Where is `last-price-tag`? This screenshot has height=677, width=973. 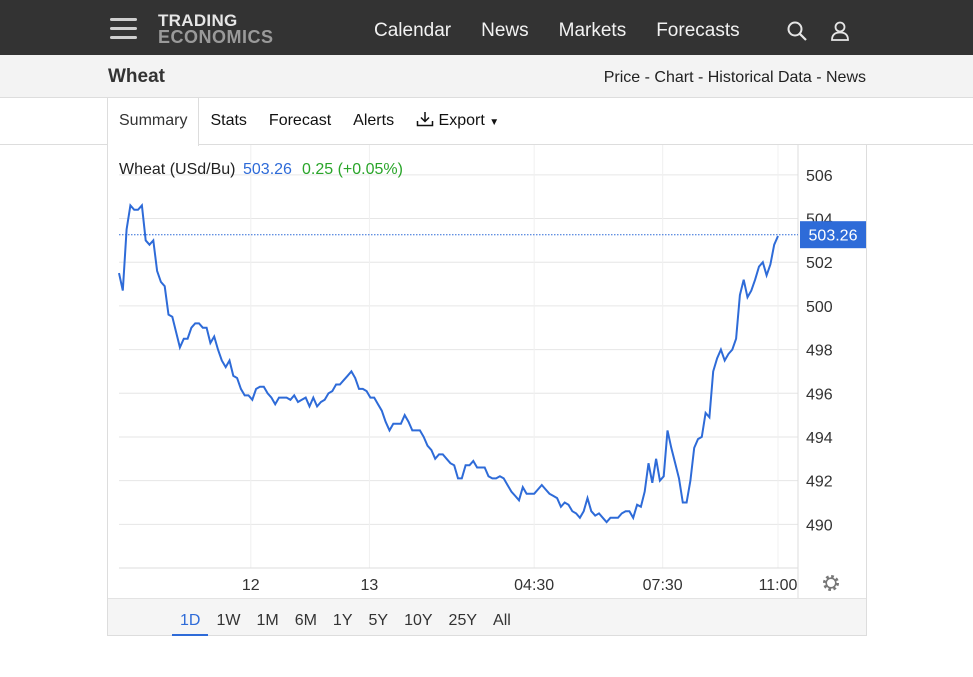
last-price-tag is located at coordinates (833, 235).